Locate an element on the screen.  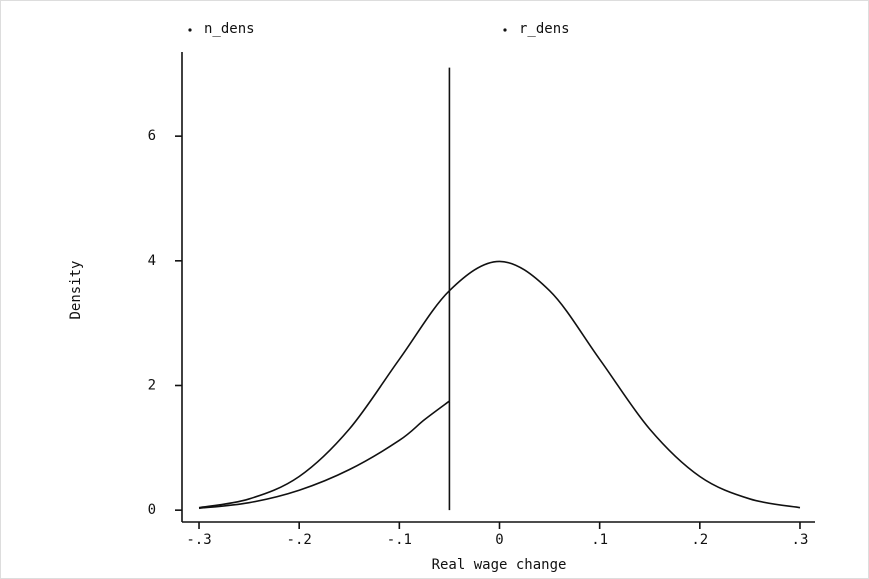
x-tick-label: .3 is located at coordinates (800, 540).